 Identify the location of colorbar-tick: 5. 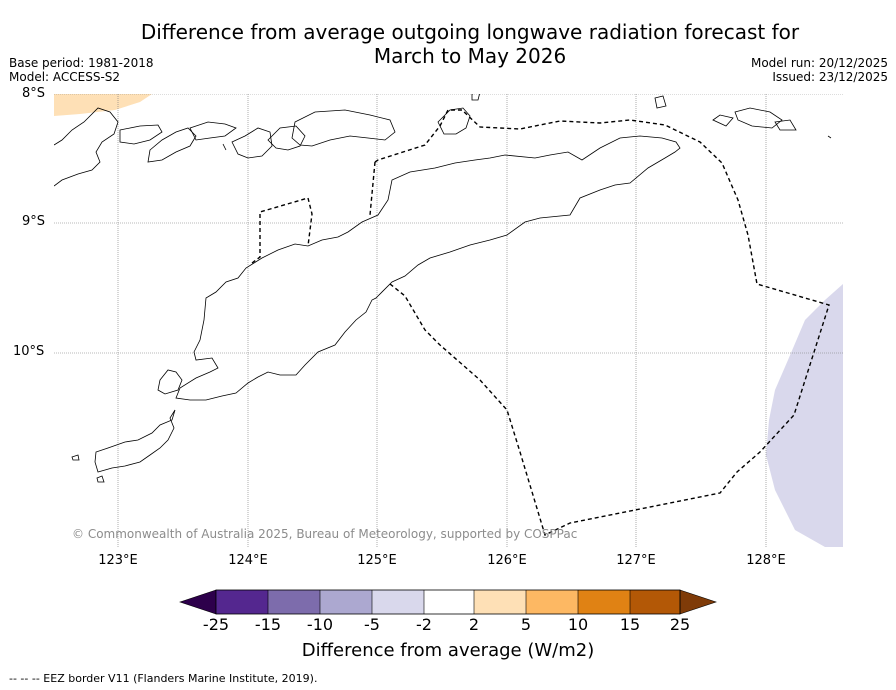
(526, 624).